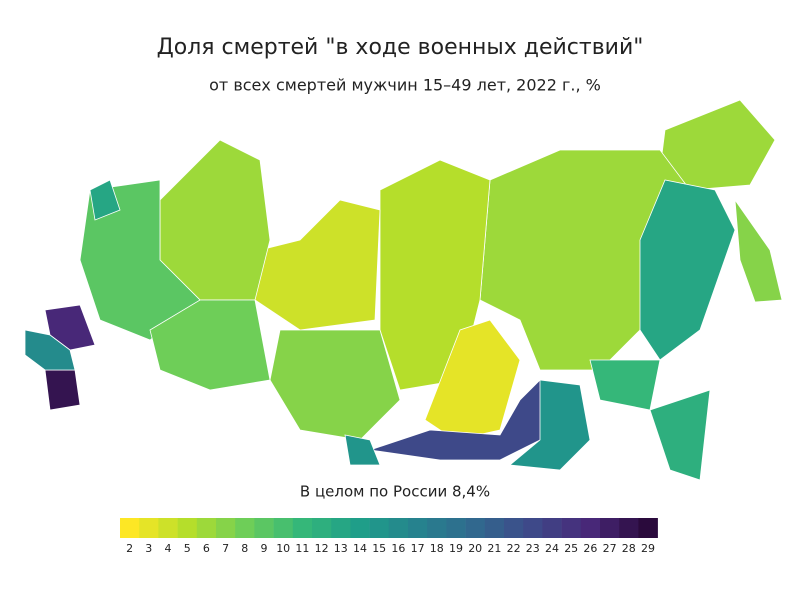 The height and width of the screenshot is (602, 800). What do you see at coordinates (244, 548) in the screenshot?
I see `colorbar-tick-label: 8` at bounding box center [244, 548].